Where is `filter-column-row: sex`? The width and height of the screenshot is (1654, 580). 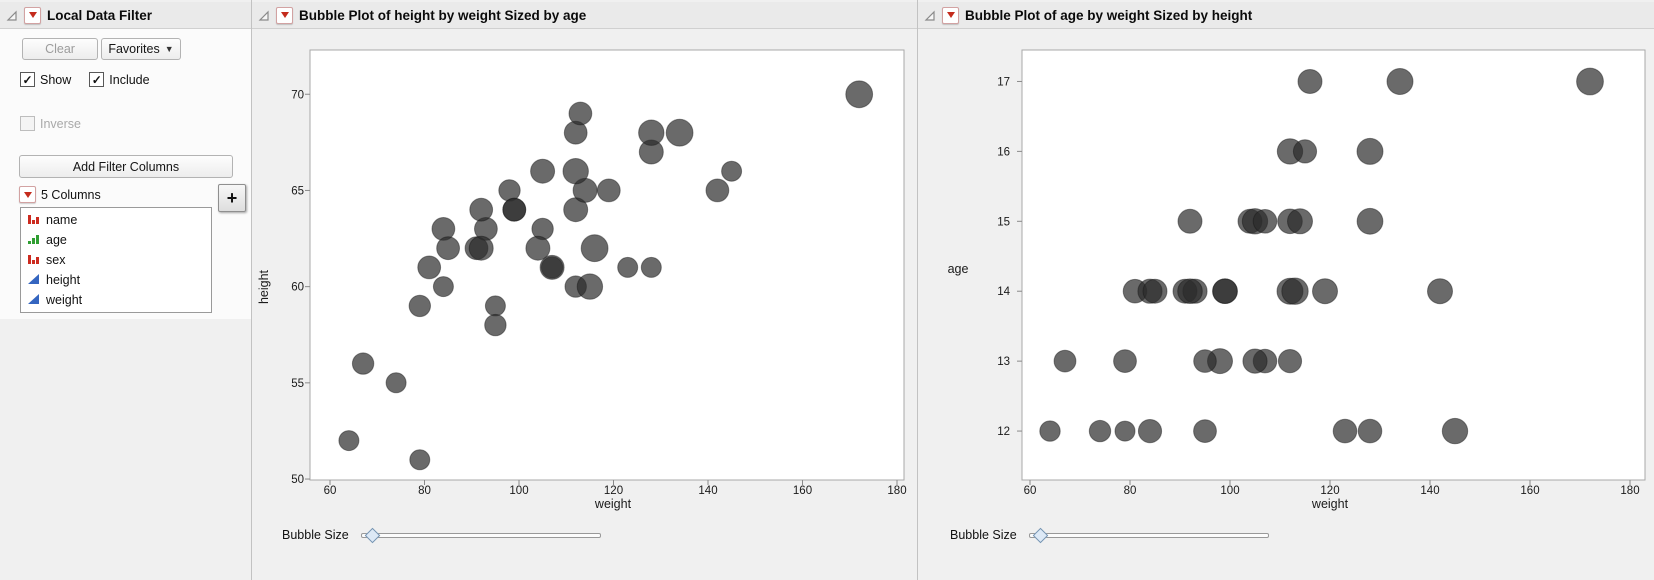
filter-column-row: sex is located at coordinates (116, 260).